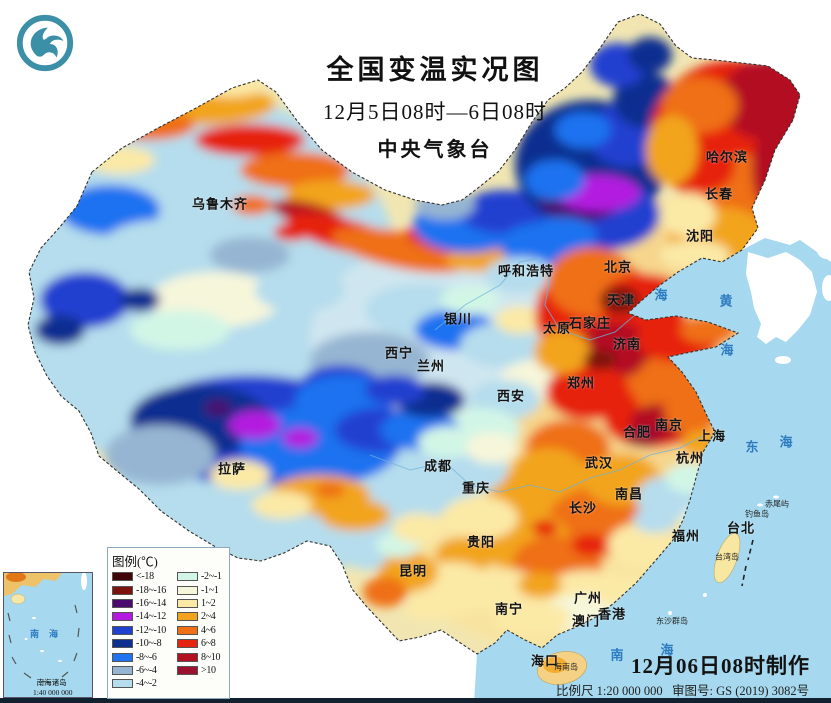  I want to click on legend-label: -8~-6, so click(146, 657).